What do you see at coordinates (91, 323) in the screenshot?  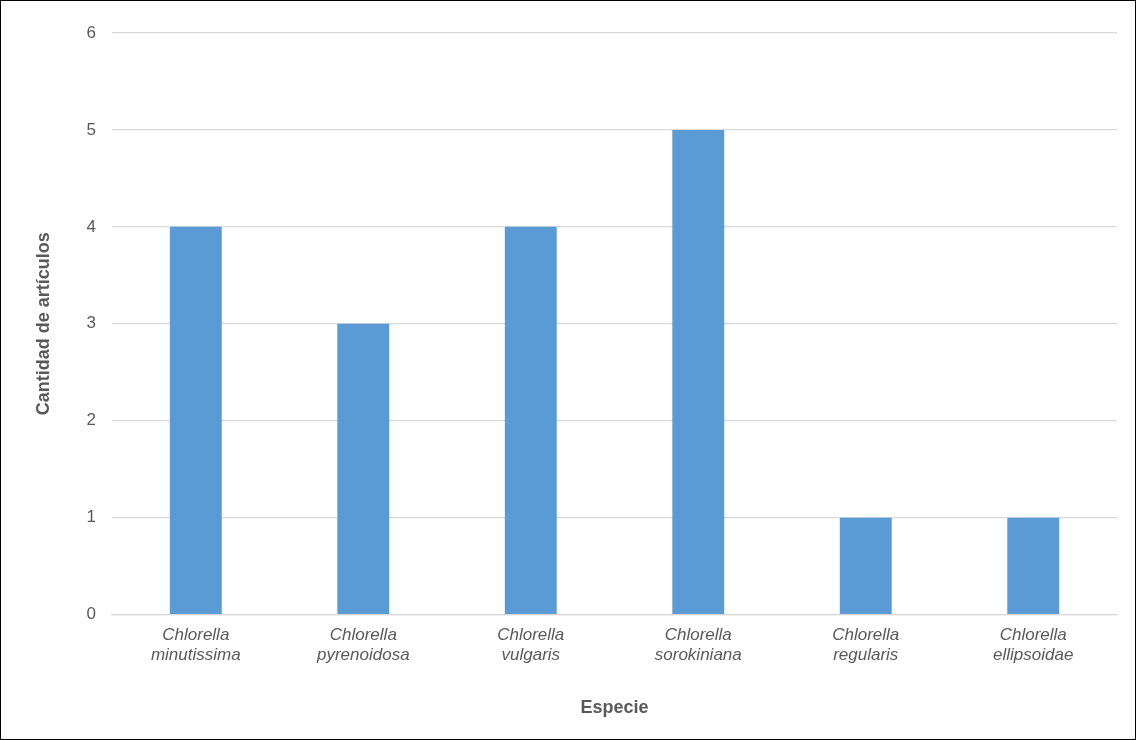 I see `y-tick-label: 3` at bounding box center [91, 323].